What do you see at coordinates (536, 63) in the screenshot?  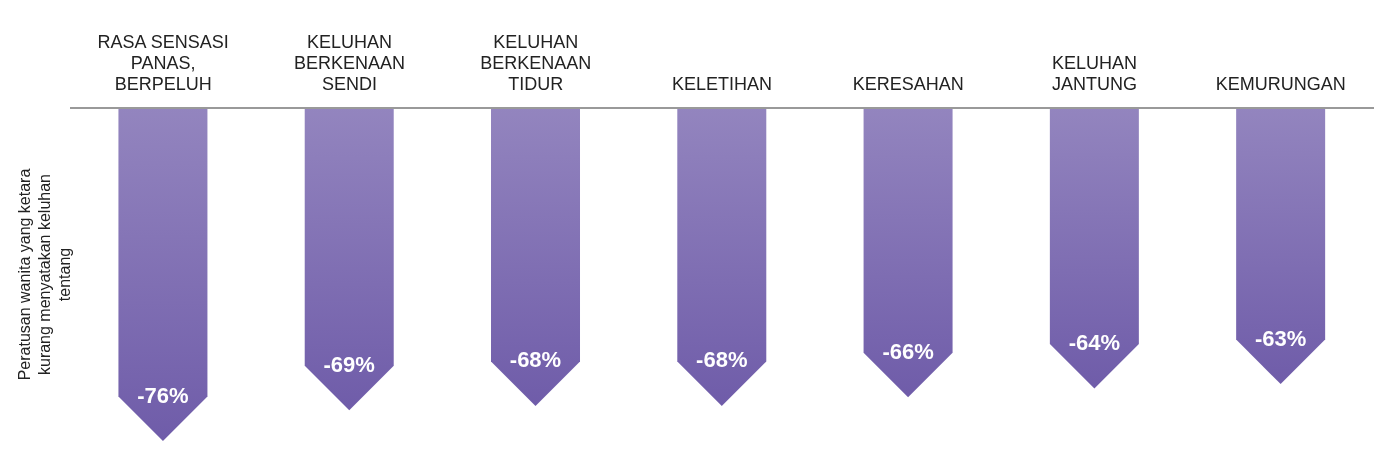 I see `x-tick-label: KELUHAN BERKENAAN TIDUR` at bounding box center [536, 63].